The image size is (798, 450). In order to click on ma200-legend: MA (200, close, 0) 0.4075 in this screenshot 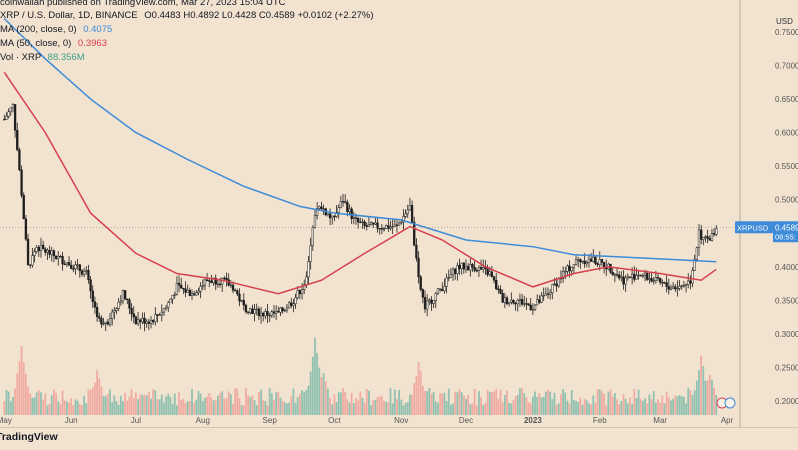, I will do `click(56, 30)`.